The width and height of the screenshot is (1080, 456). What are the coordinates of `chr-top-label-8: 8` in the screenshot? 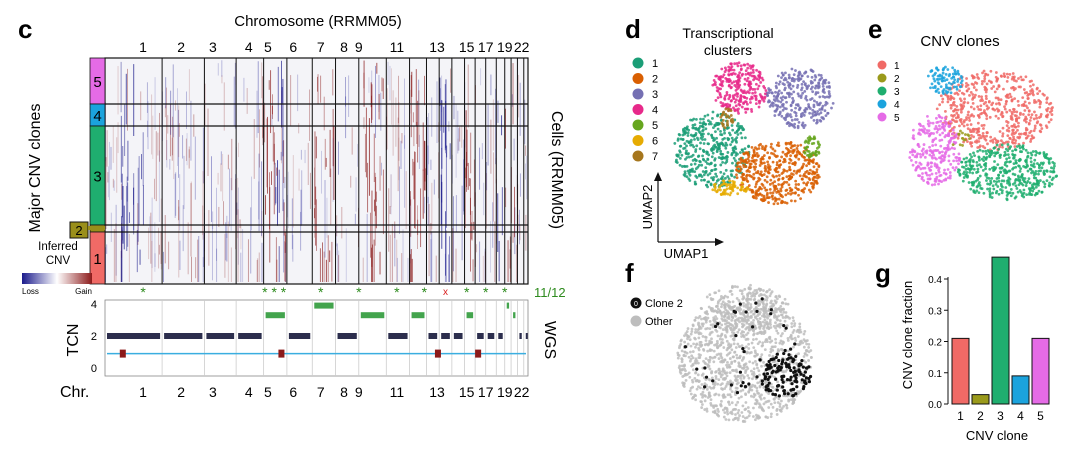 It's located at (344, 47).